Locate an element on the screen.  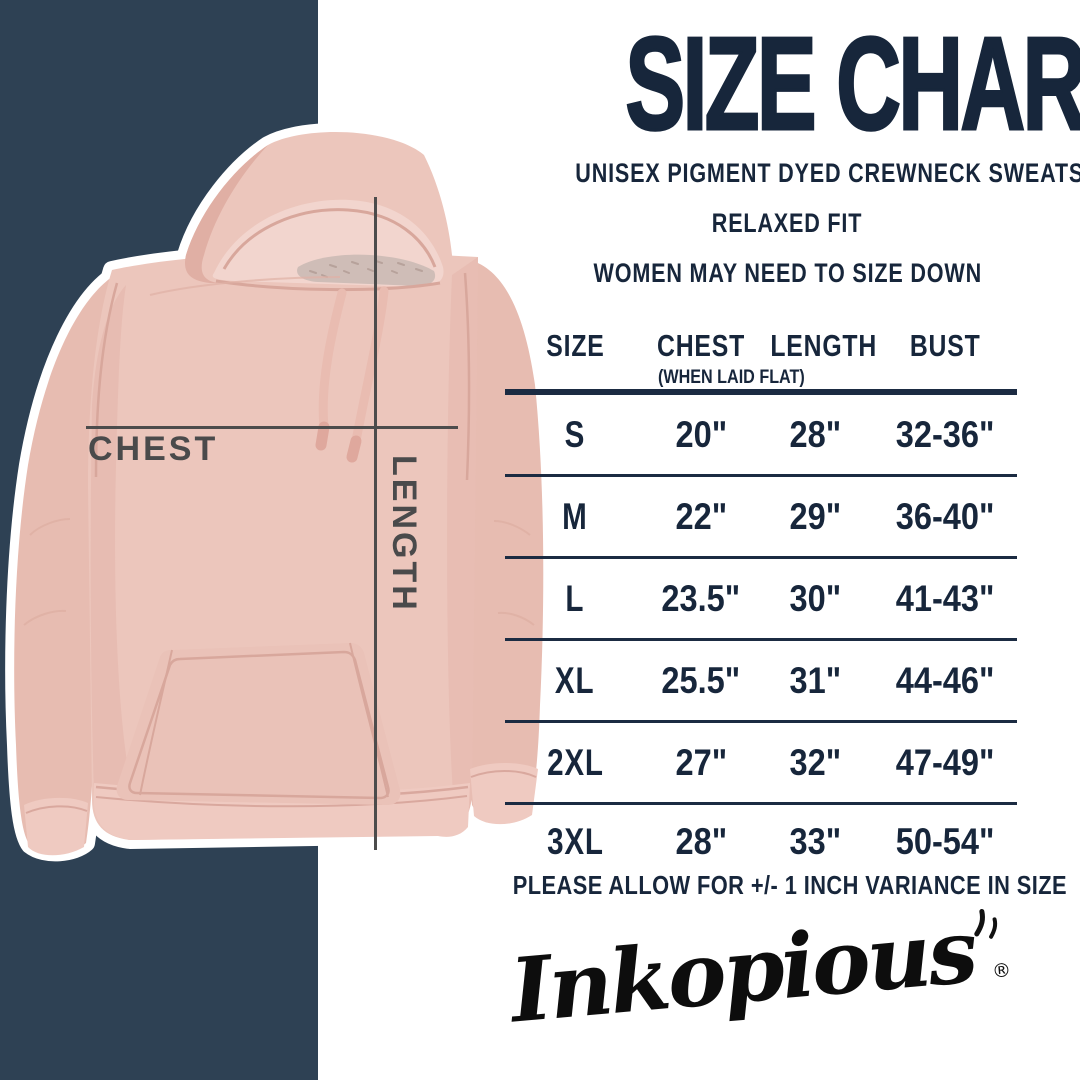
cell-chest: 25.5" is located at coordinates (701, 680).